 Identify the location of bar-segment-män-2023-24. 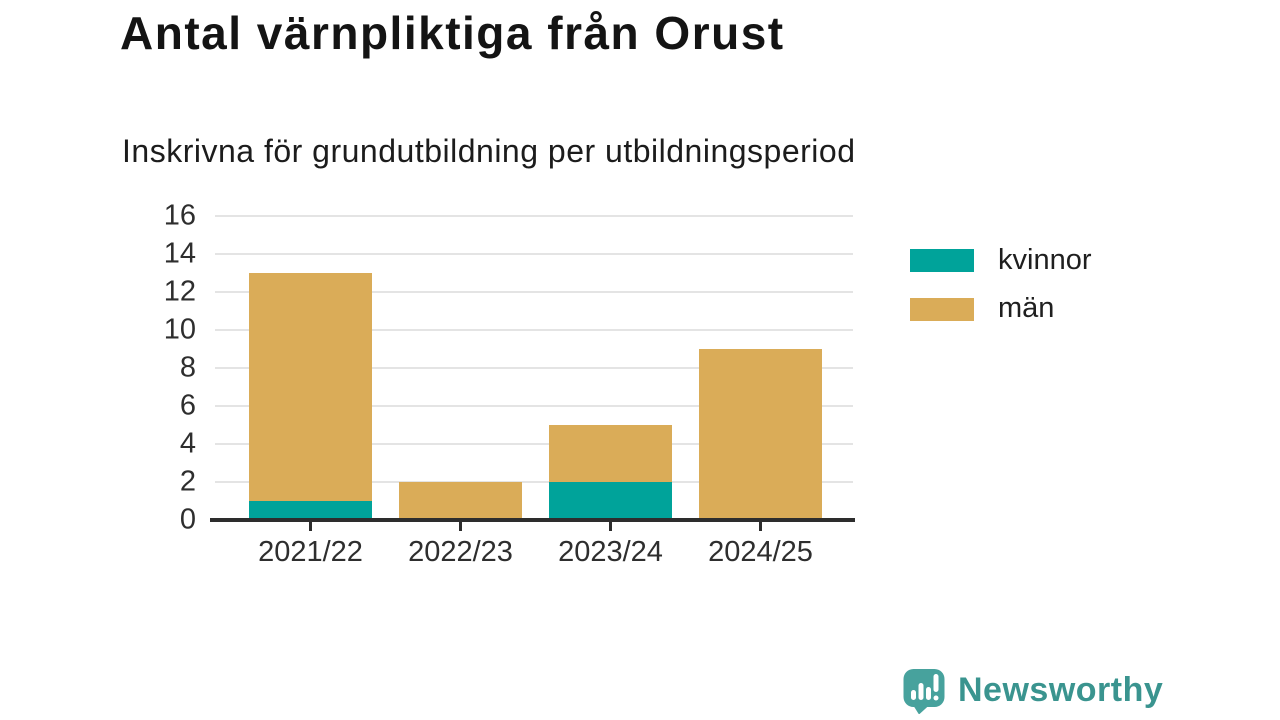
(610, 453).